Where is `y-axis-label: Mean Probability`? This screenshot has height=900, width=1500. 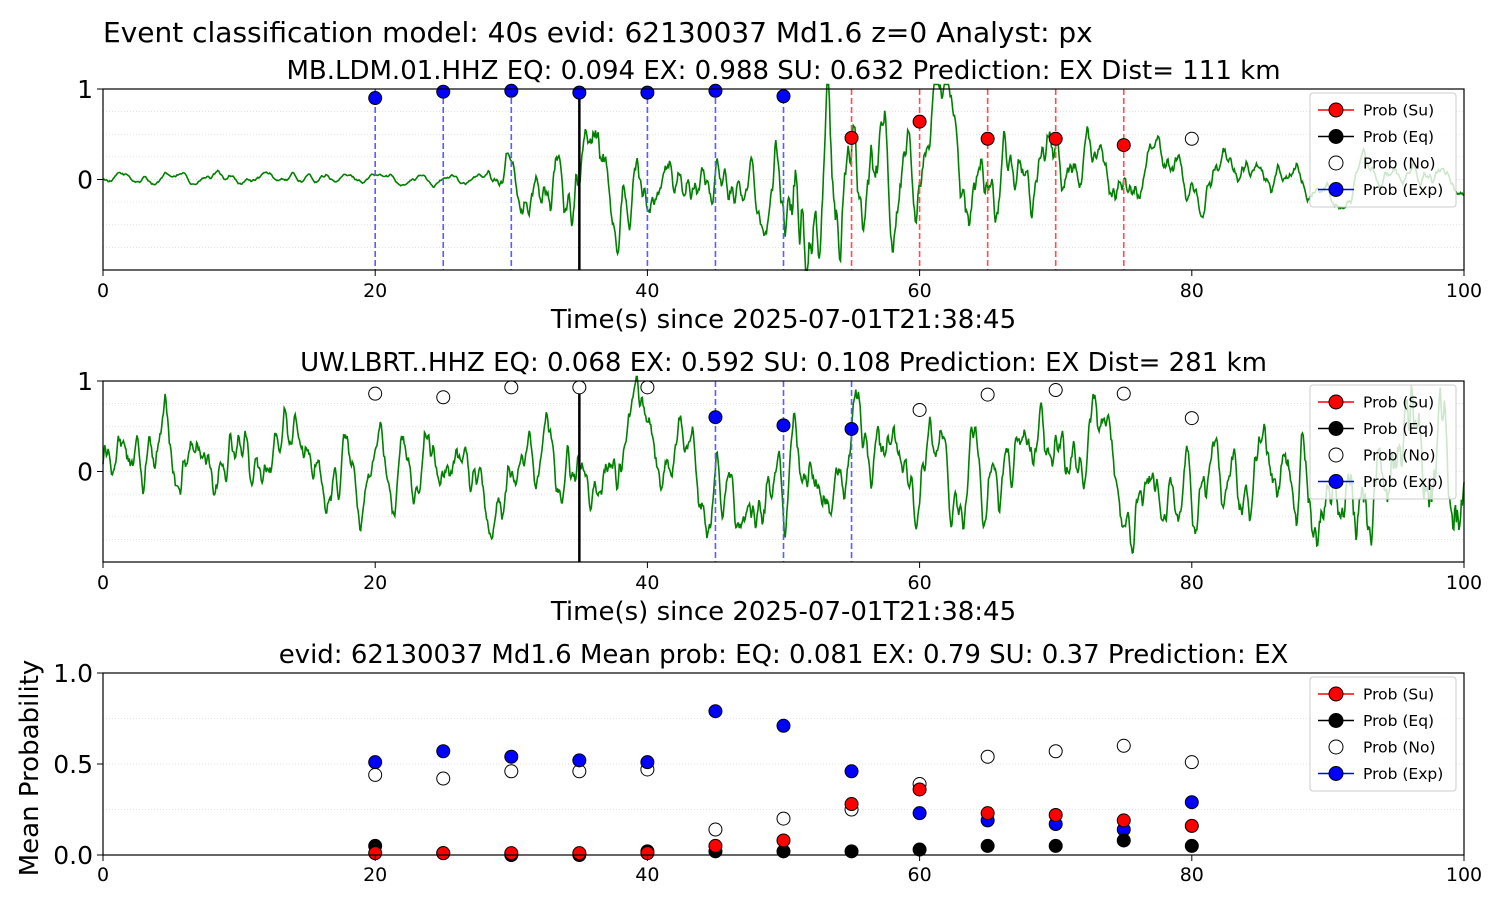
y-axis-label: Mean Probability is located at coordinates (30, 768).